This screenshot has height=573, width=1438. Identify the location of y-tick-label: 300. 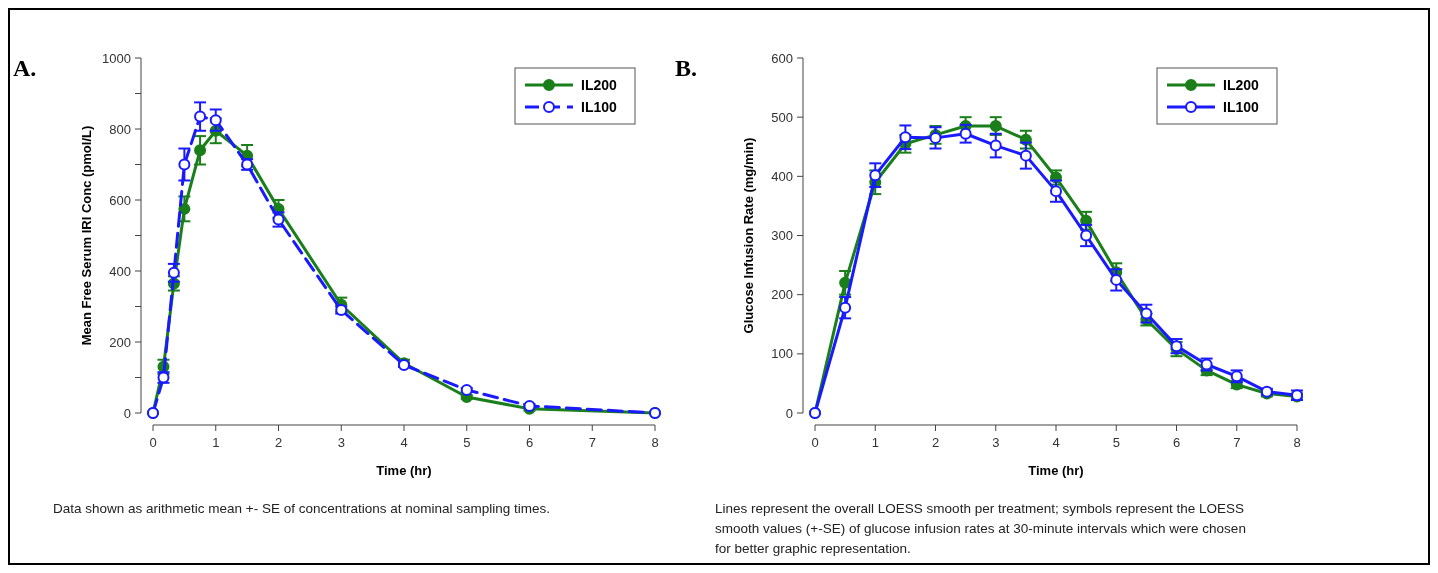
(782, 236).